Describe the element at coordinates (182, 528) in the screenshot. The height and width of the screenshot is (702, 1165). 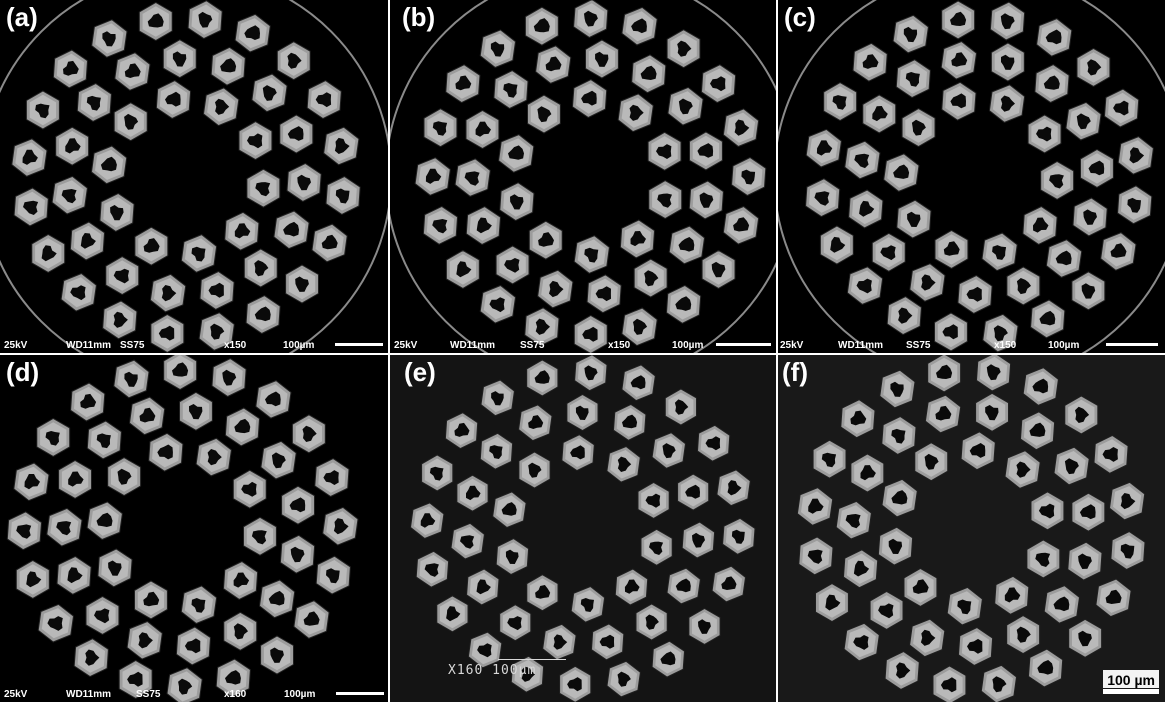
I see `micrograph-d` at that location.